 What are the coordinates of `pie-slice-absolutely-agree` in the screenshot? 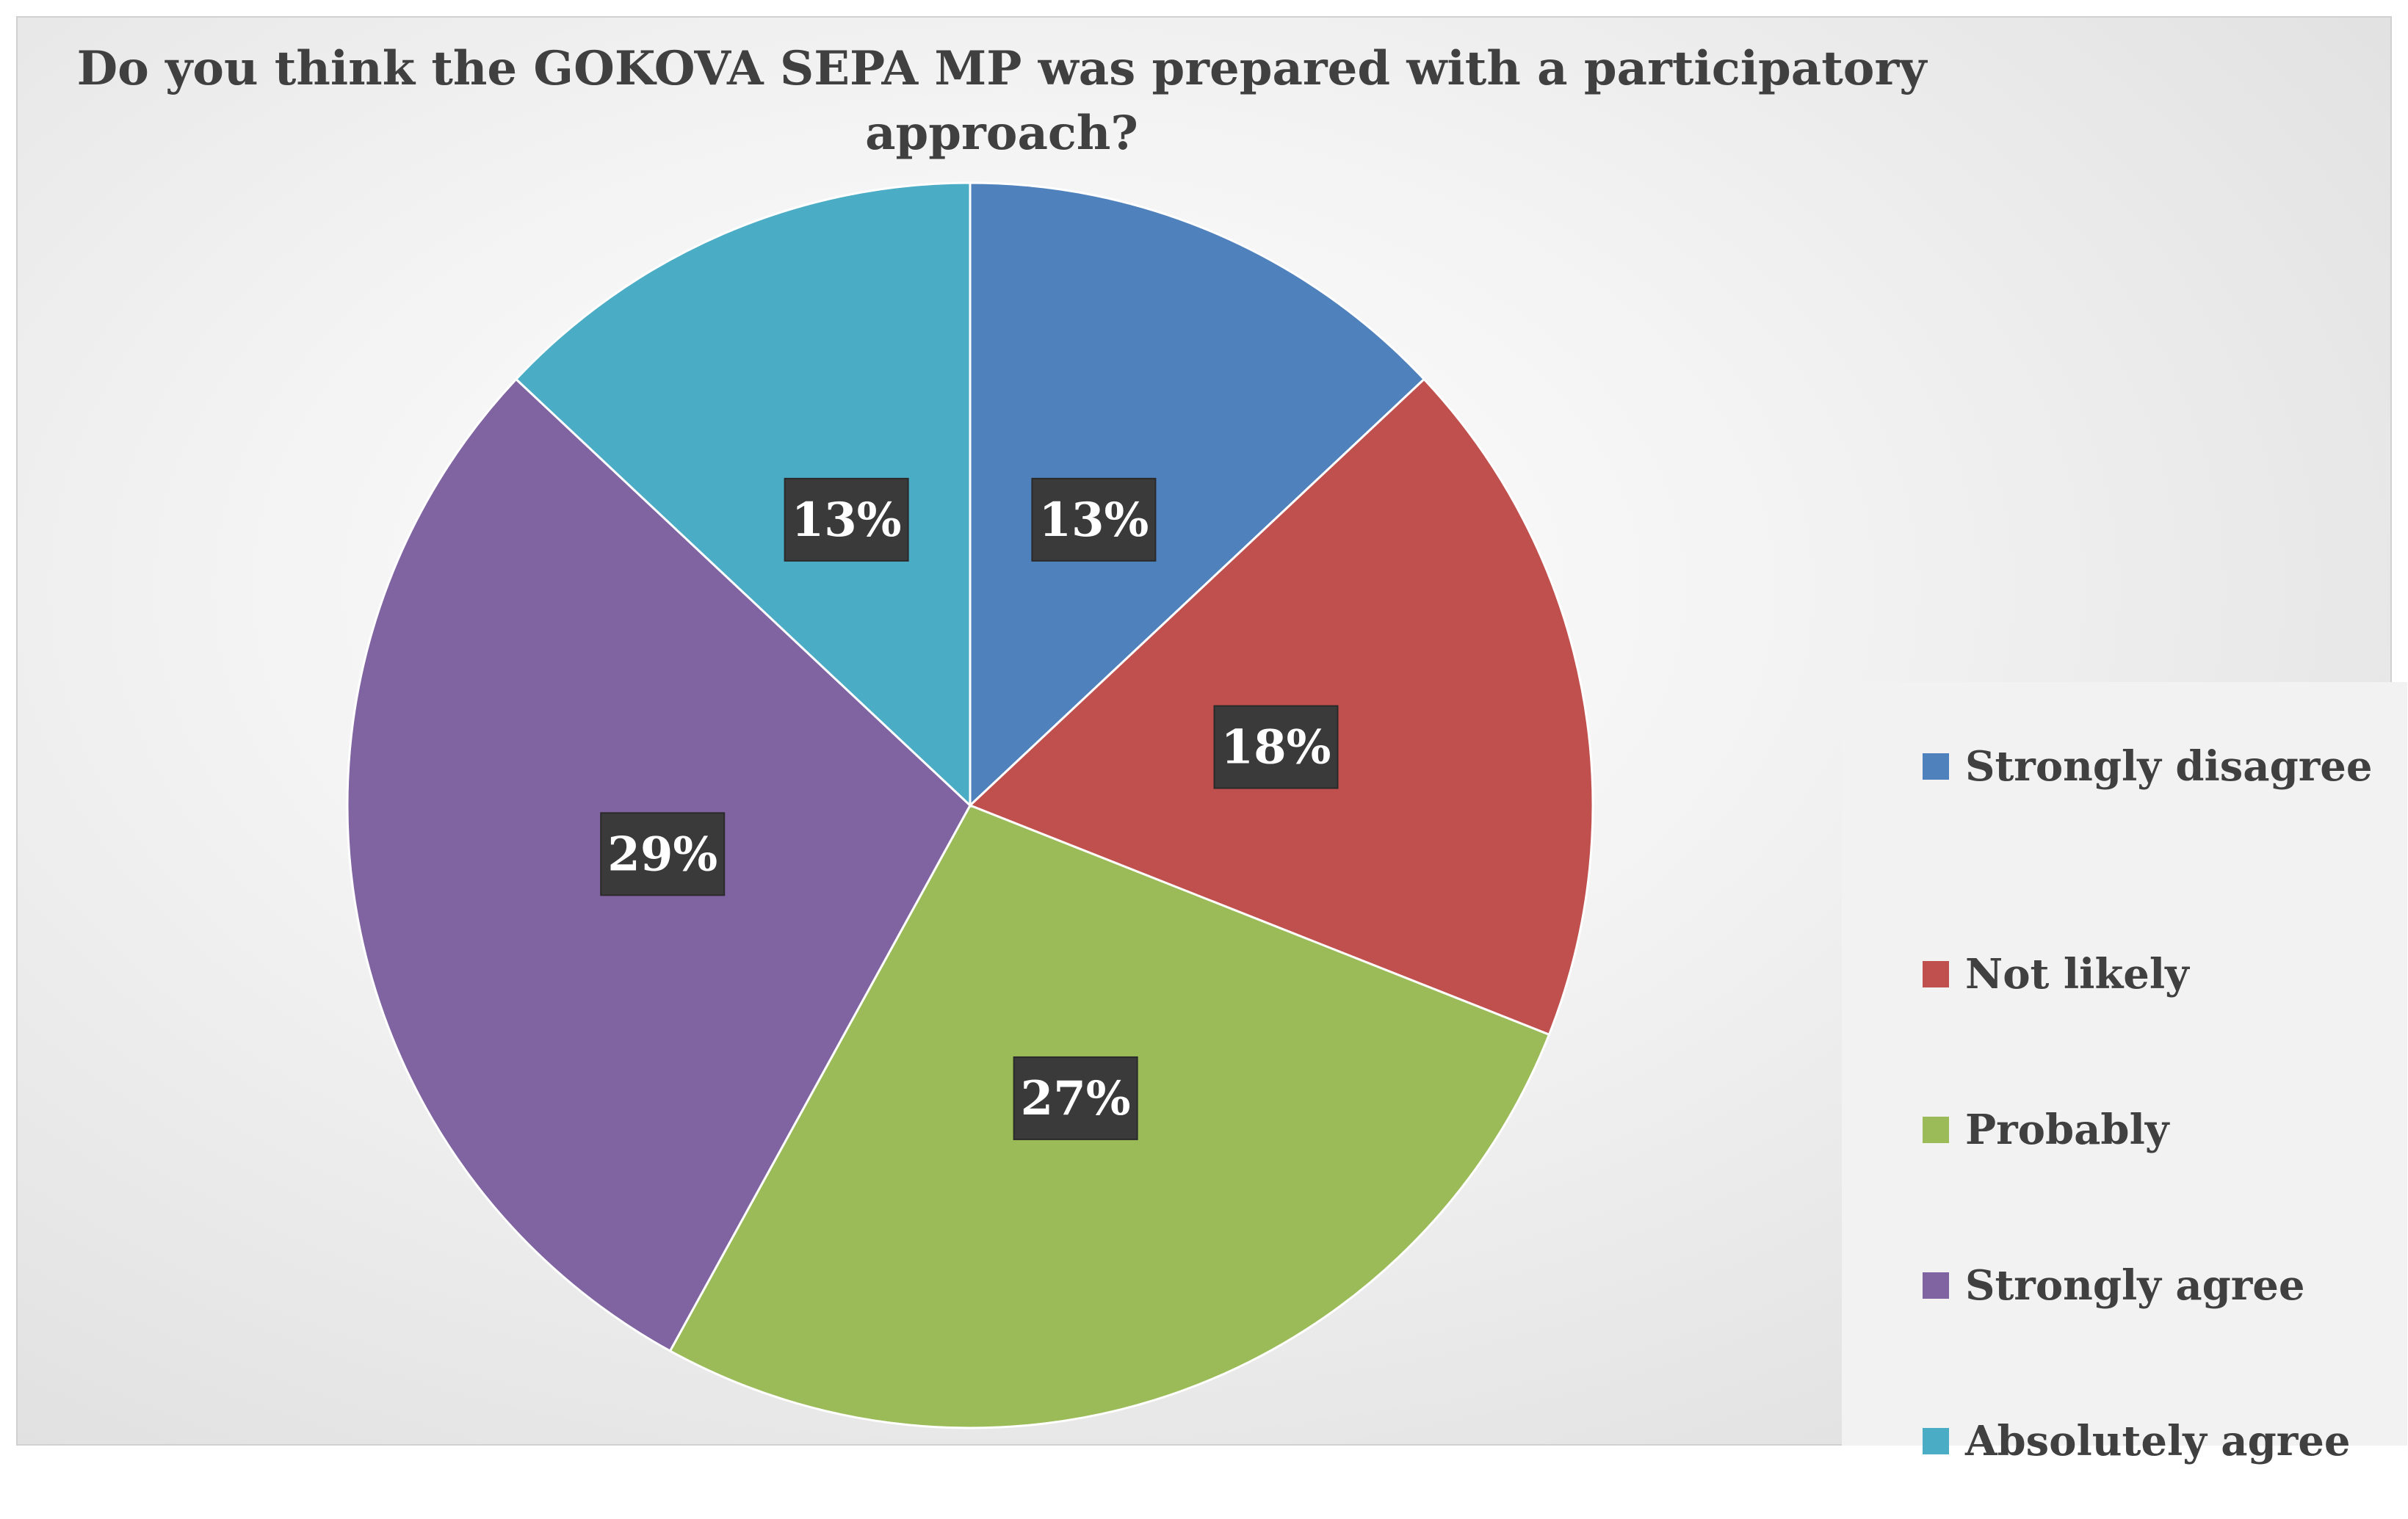 It's located at (743, 494).